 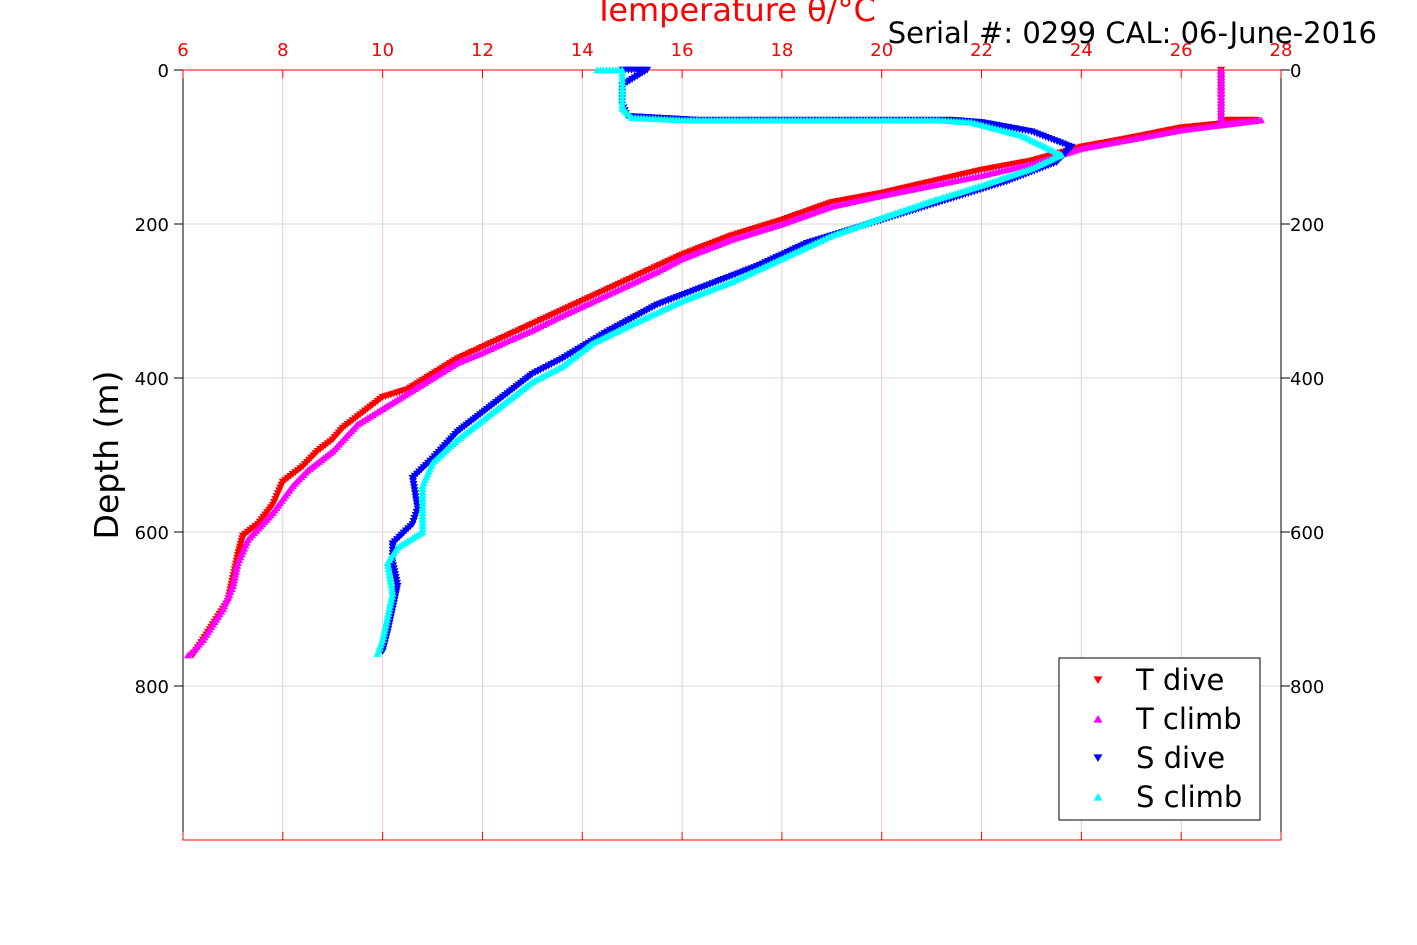 I want to click on legend: T dive T climb S dive S climb, so click(x=1159, y=739).